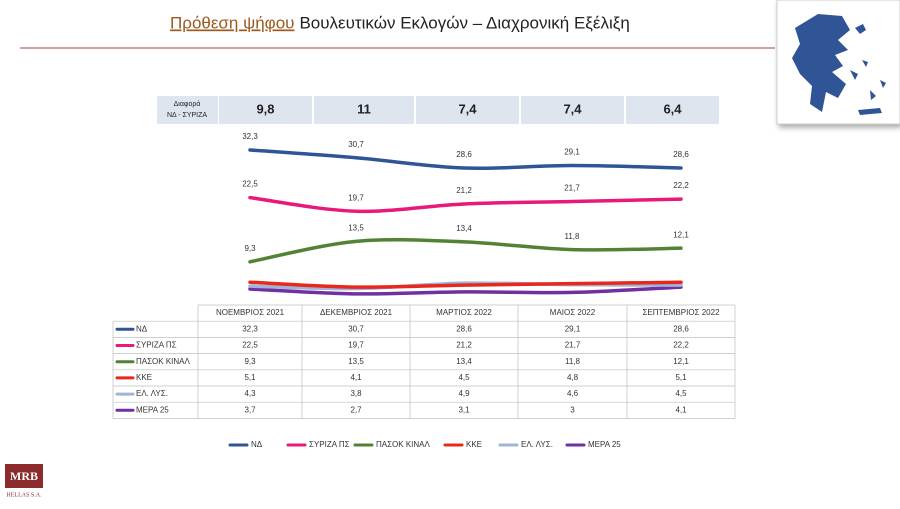 Image resolution: width=900 pixels, height=509 pixels. Describe the element at coordinates (232, 22) in the screenshot. I see `title-highlight: Πρόθεση ψήφου` at that location.